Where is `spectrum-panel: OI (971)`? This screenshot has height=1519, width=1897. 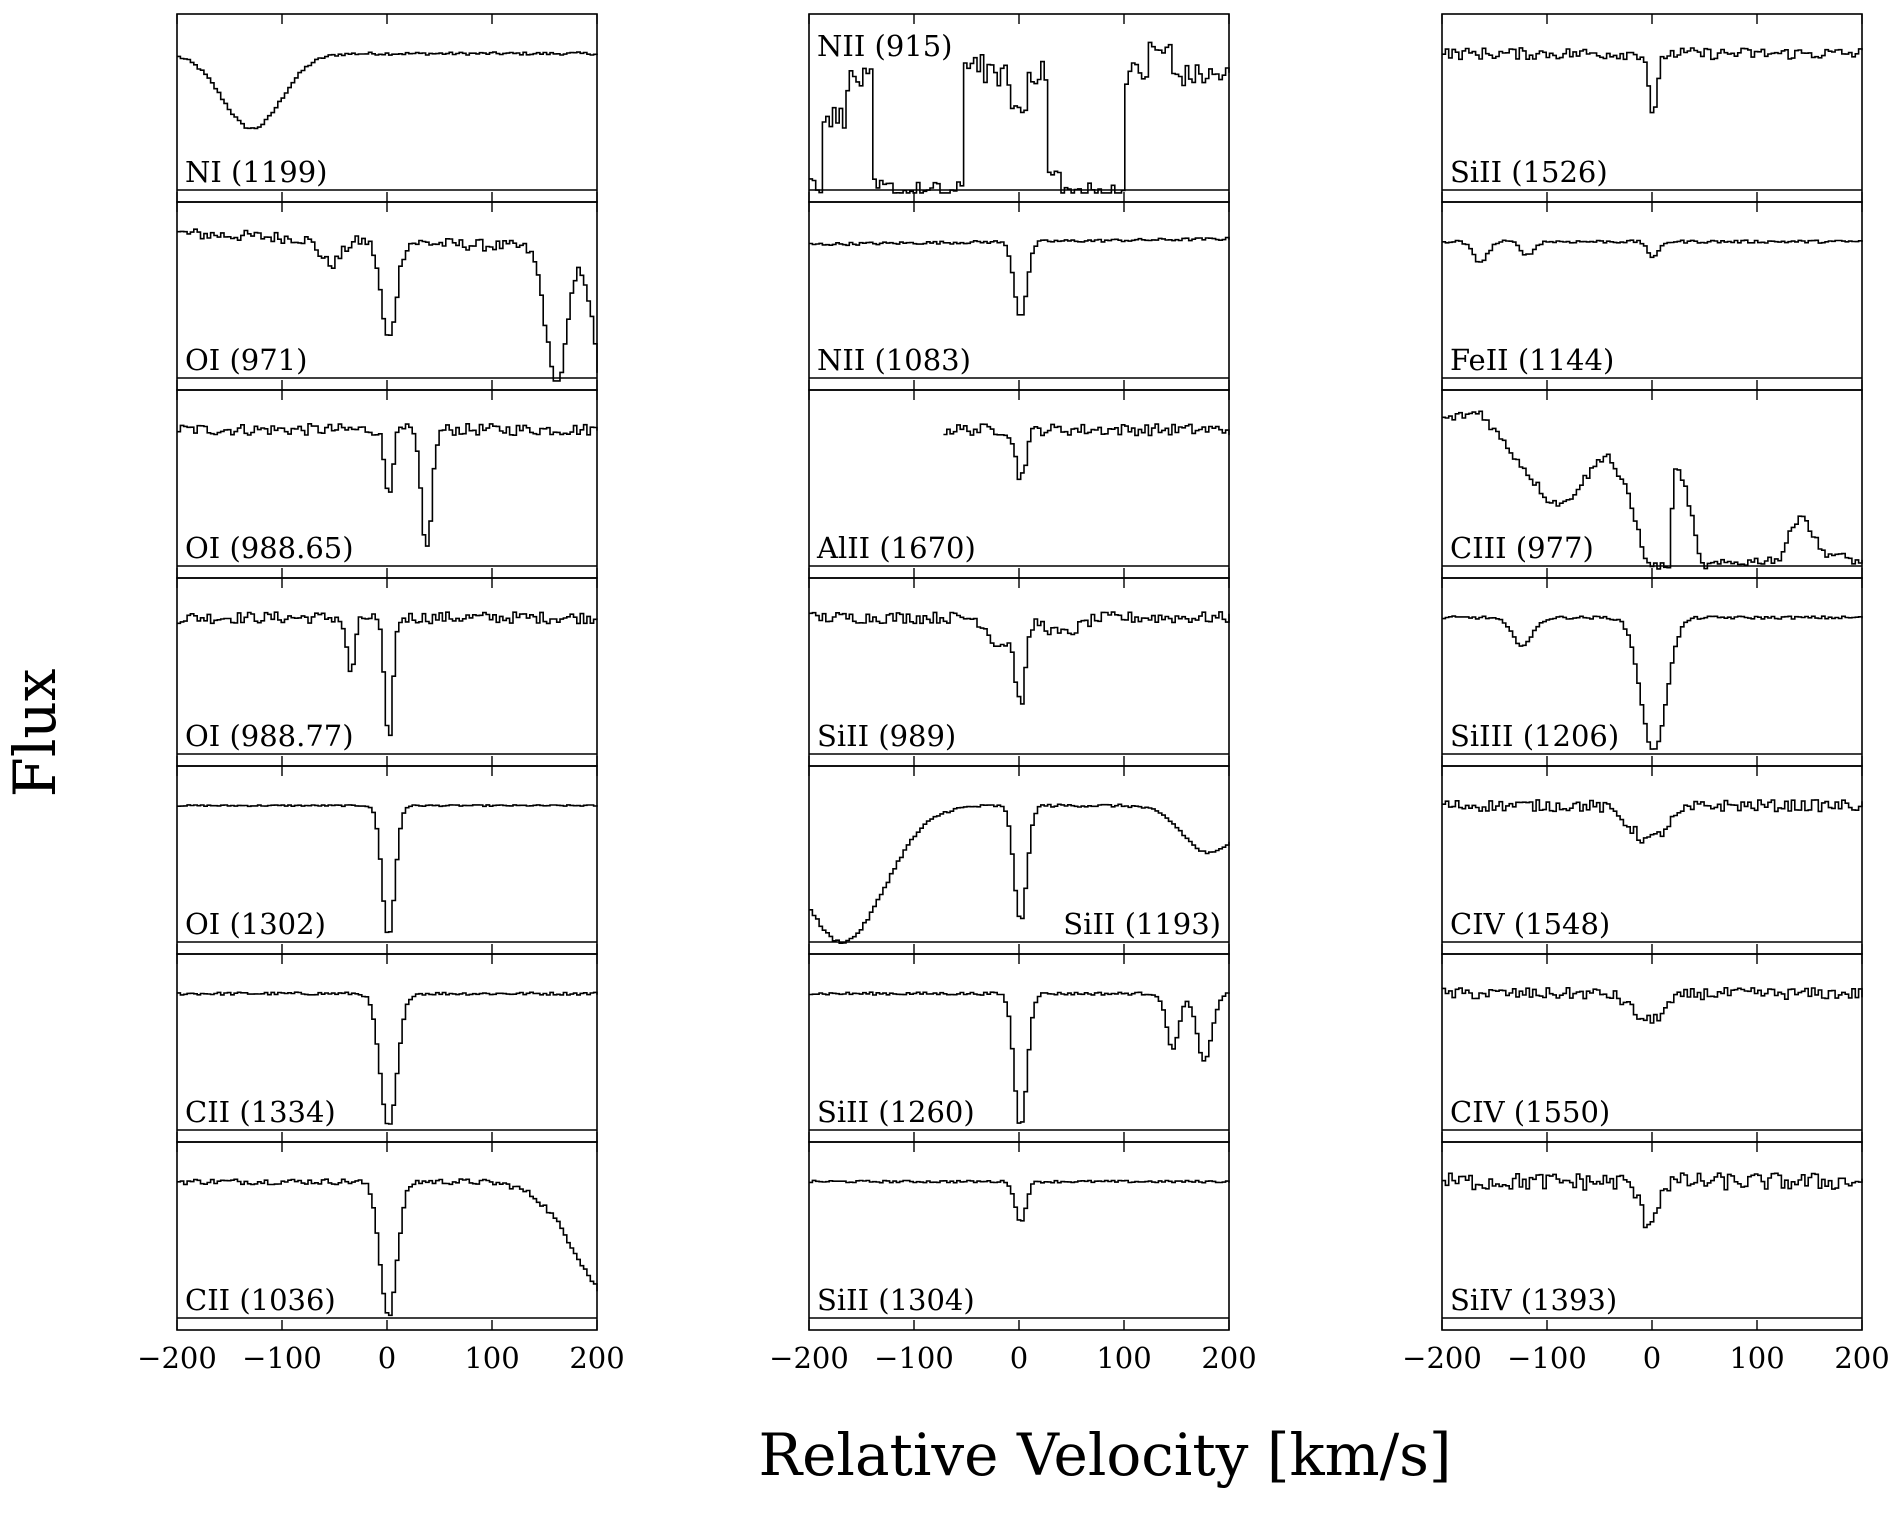
spectrum-panel: OI (971) is located at coordinates (387, 296).